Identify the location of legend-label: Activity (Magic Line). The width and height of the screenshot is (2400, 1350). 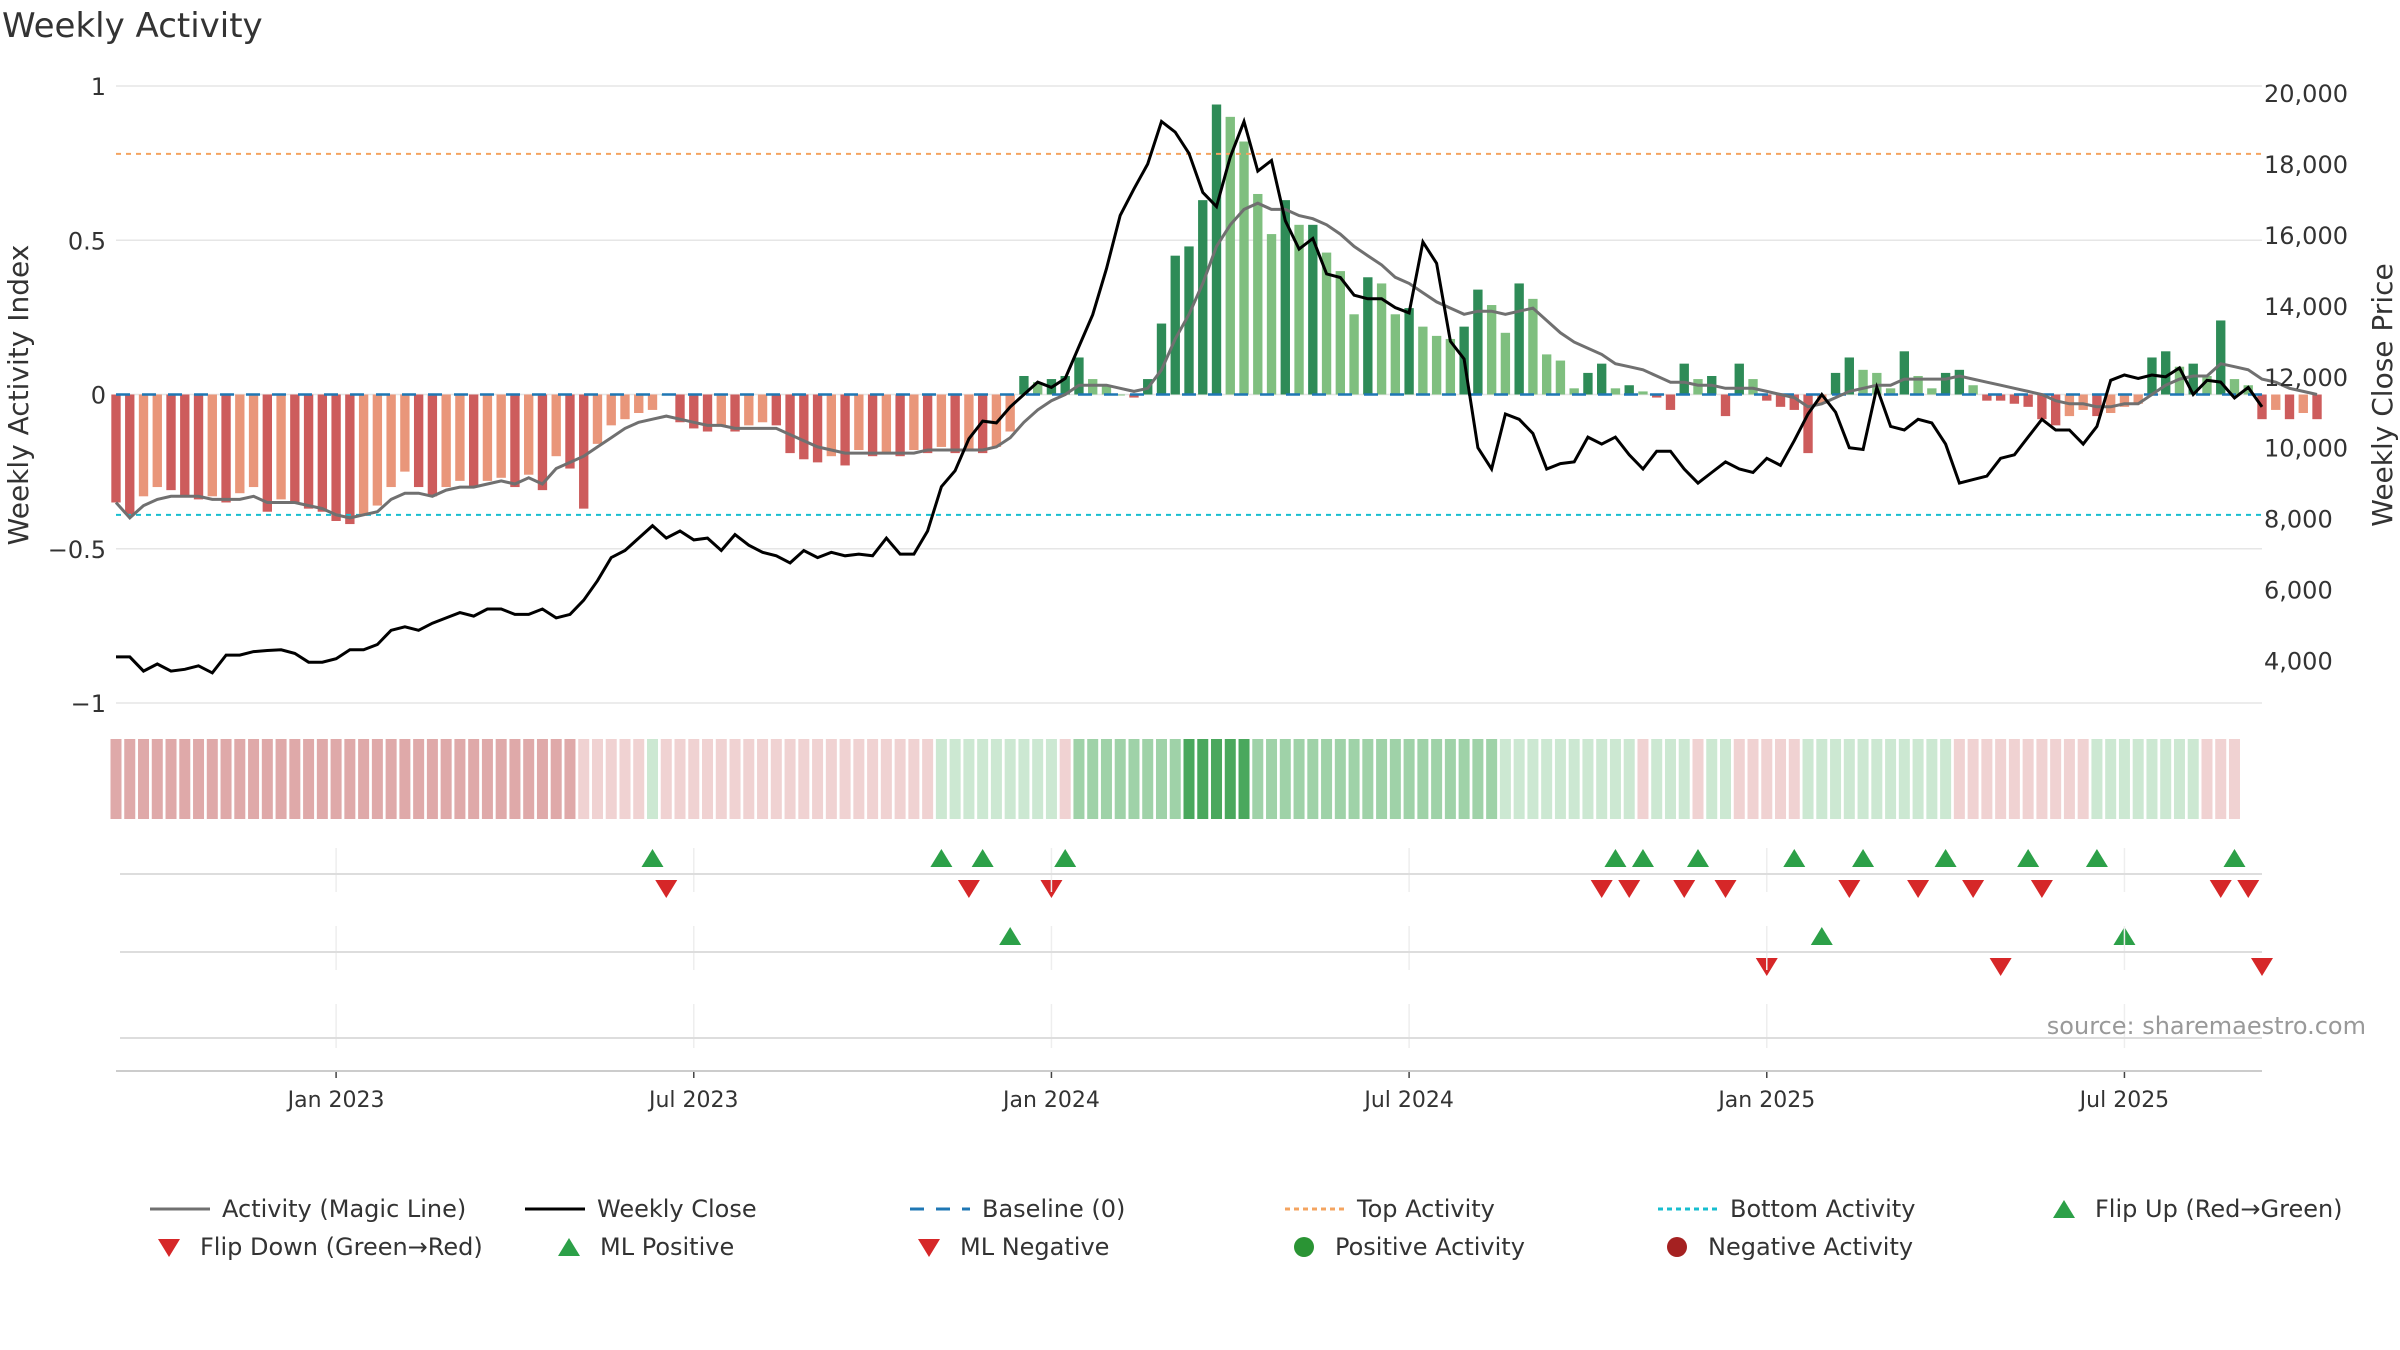
(344, 1209).